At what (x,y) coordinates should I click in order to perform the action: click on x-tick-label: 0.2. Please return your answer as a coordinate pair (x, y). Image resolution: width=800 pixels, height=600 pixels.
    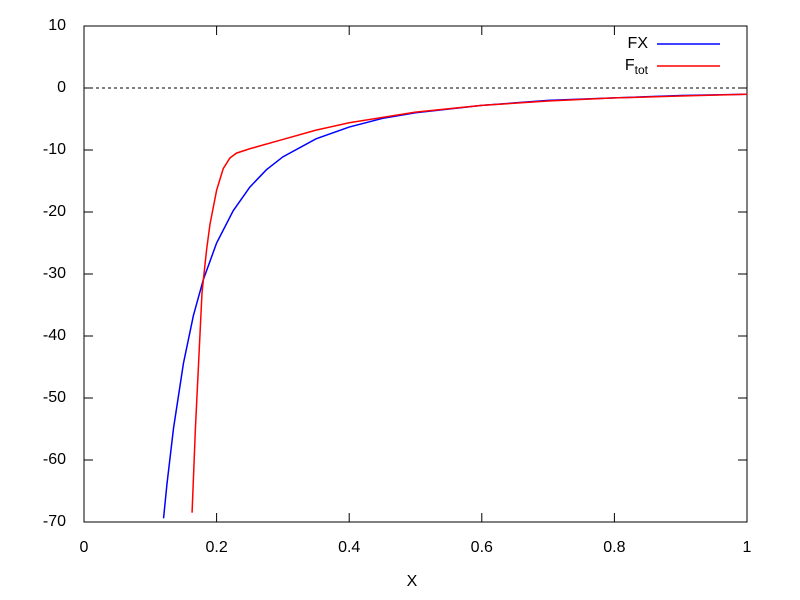
    Looking at the image, I should click on (216, 547).